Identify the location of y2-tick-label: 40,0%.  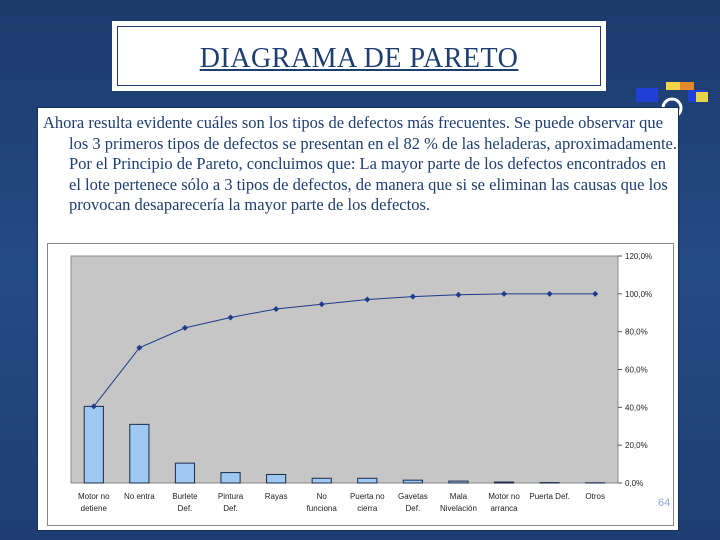
(636, 407).